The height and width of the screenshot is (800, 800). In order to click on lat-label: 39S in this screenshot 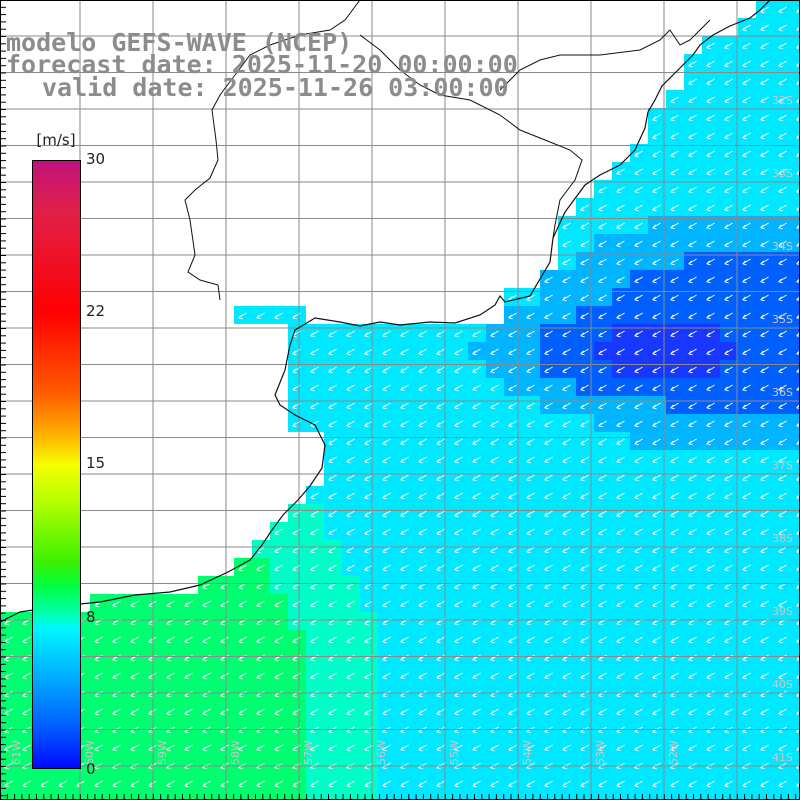, I will do `click(782, 611)`.